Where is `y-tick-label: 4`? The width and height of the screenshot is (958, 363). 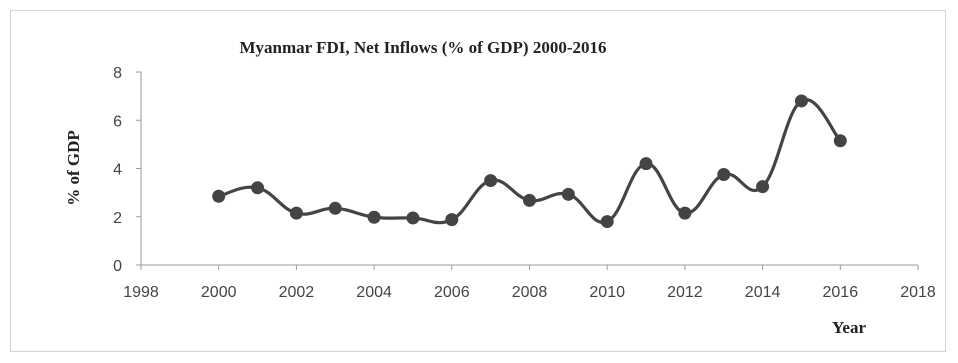 y-tick-label: 4 is located at coordinates (117, 170).